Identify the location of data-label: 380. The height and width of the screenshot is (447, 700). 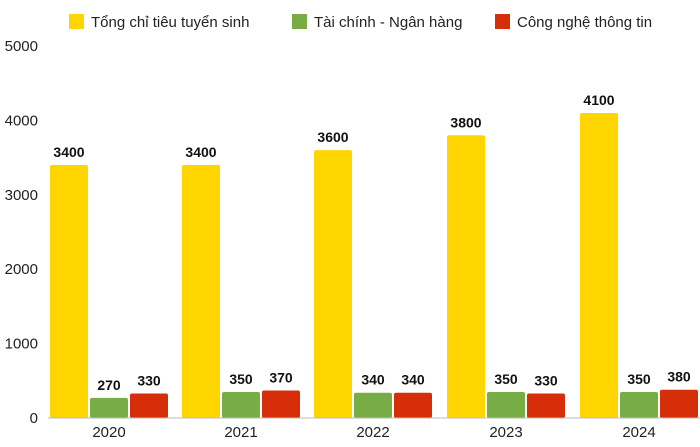
(679, 377).